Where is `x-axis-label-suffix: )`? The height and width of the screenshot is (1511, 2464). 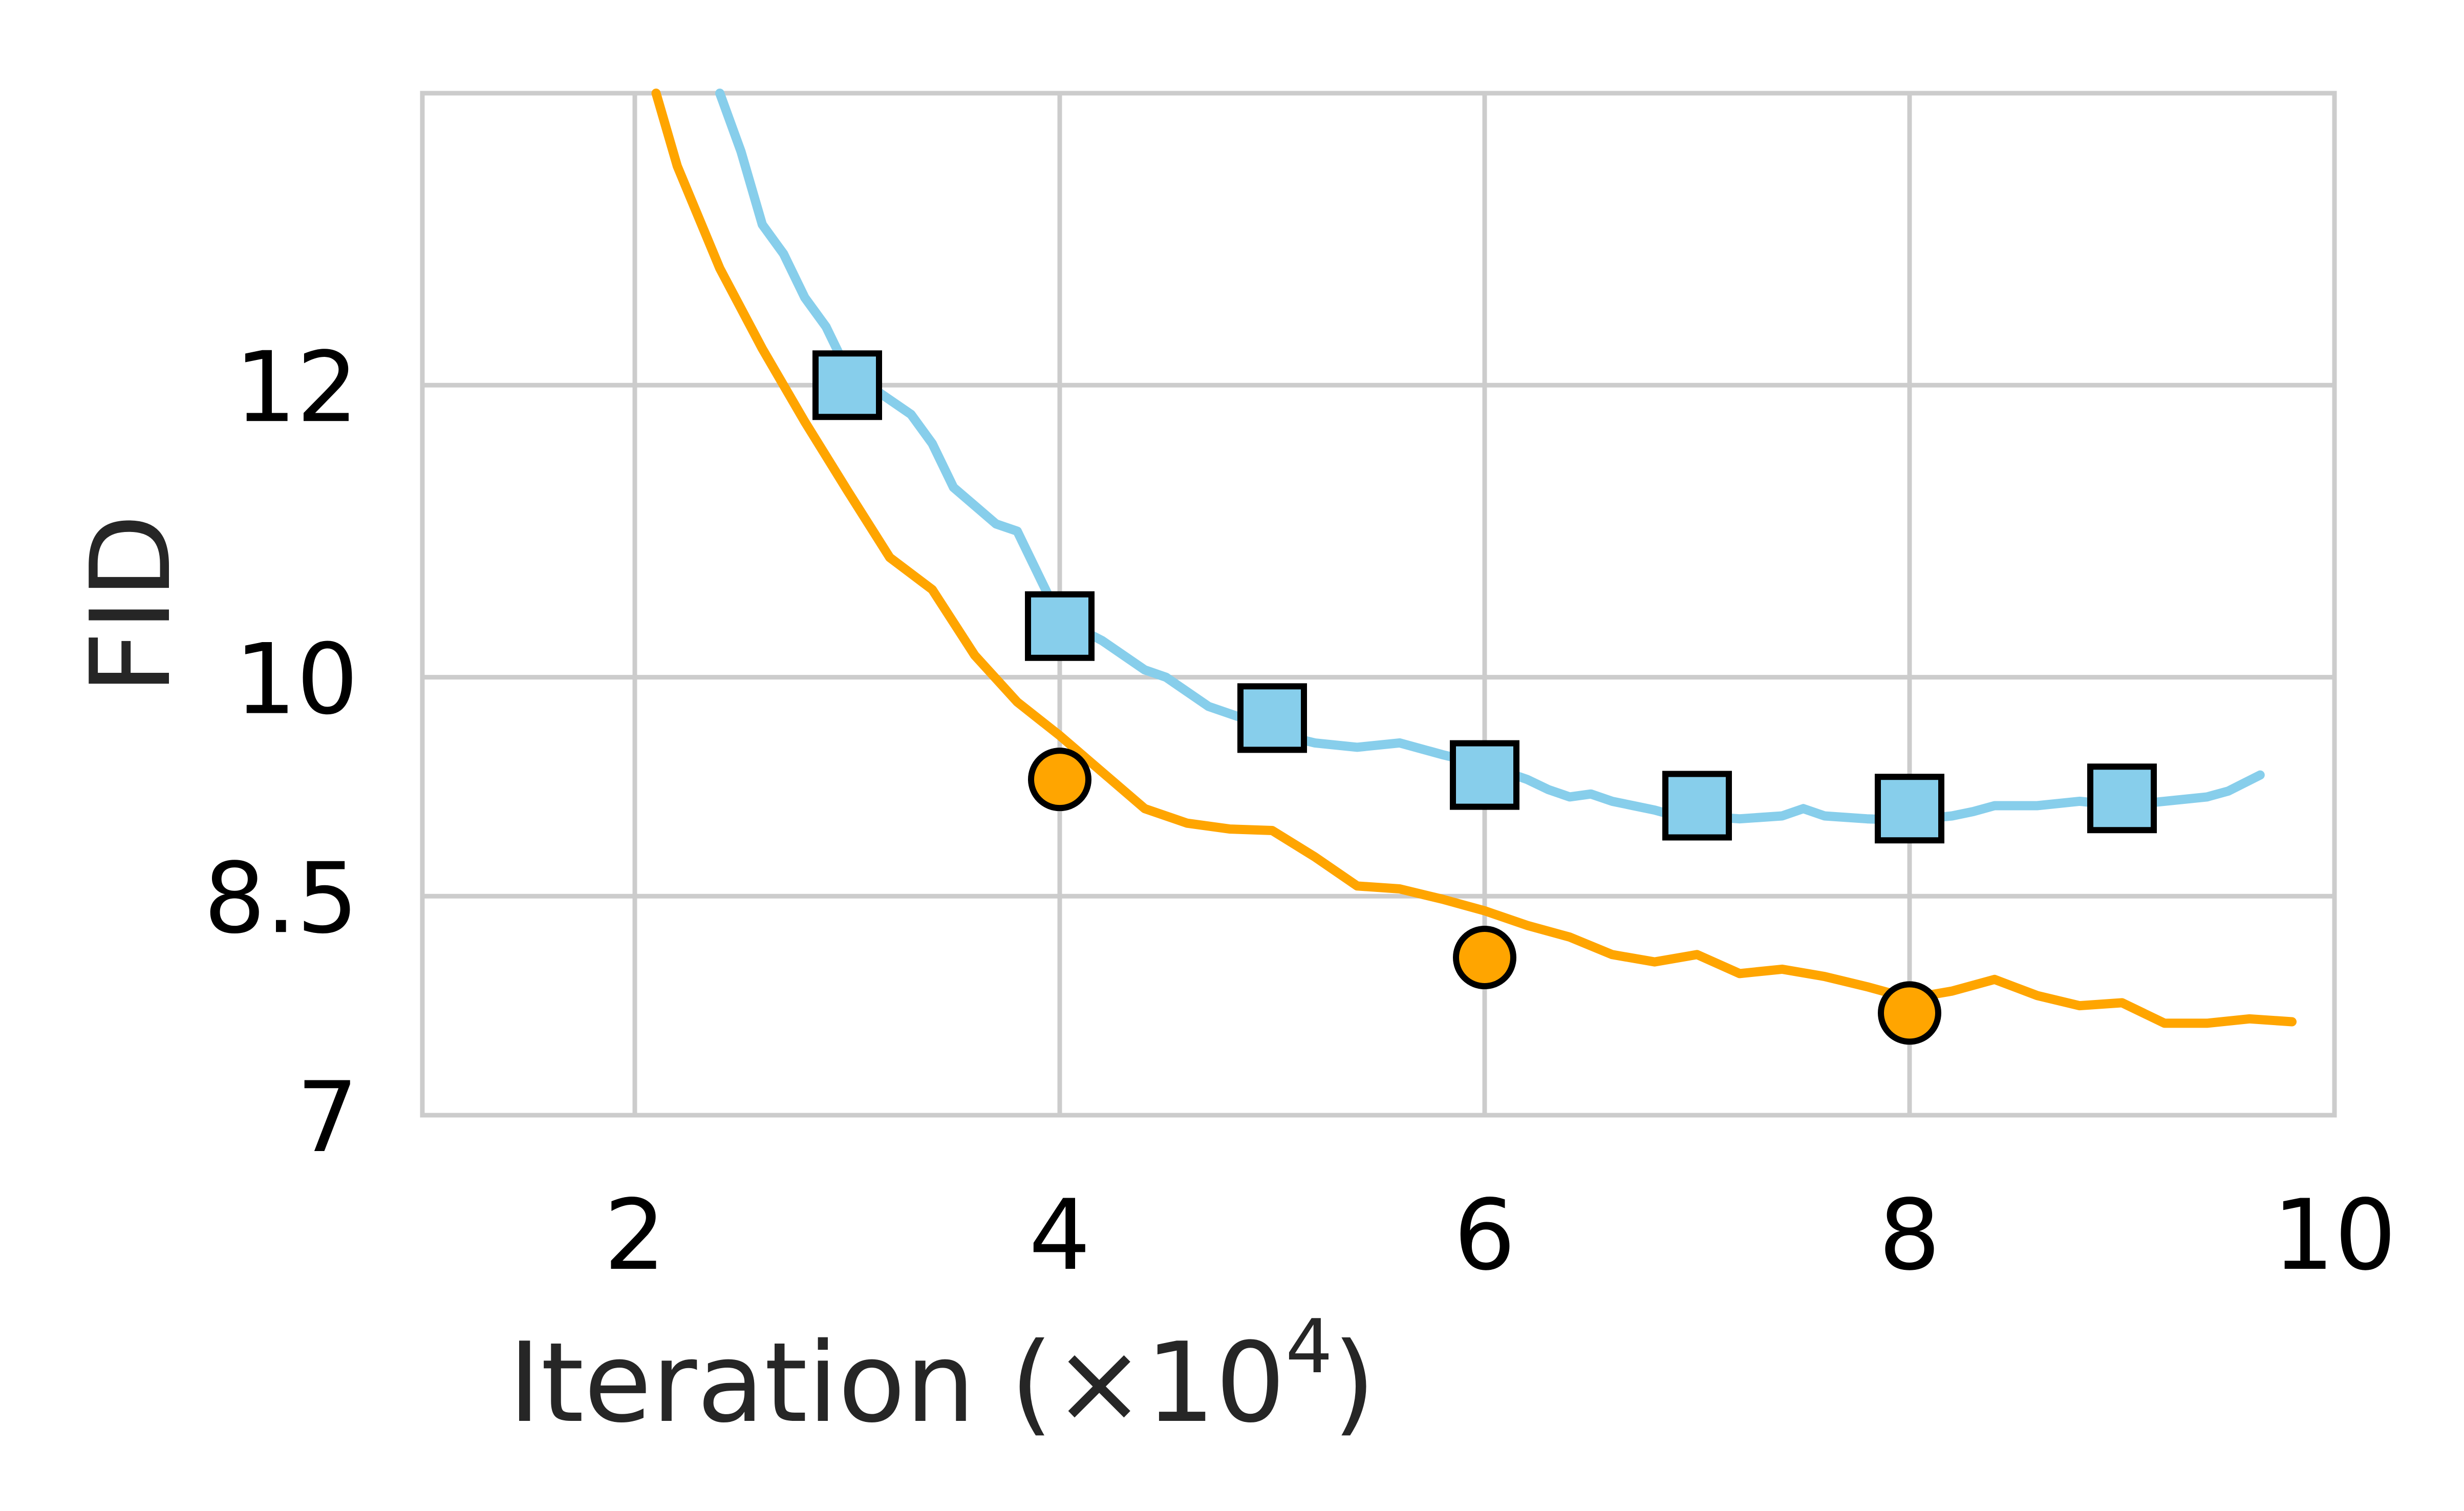
x-axis-label-suffix: ) is located at coordinates (1354, 1382).